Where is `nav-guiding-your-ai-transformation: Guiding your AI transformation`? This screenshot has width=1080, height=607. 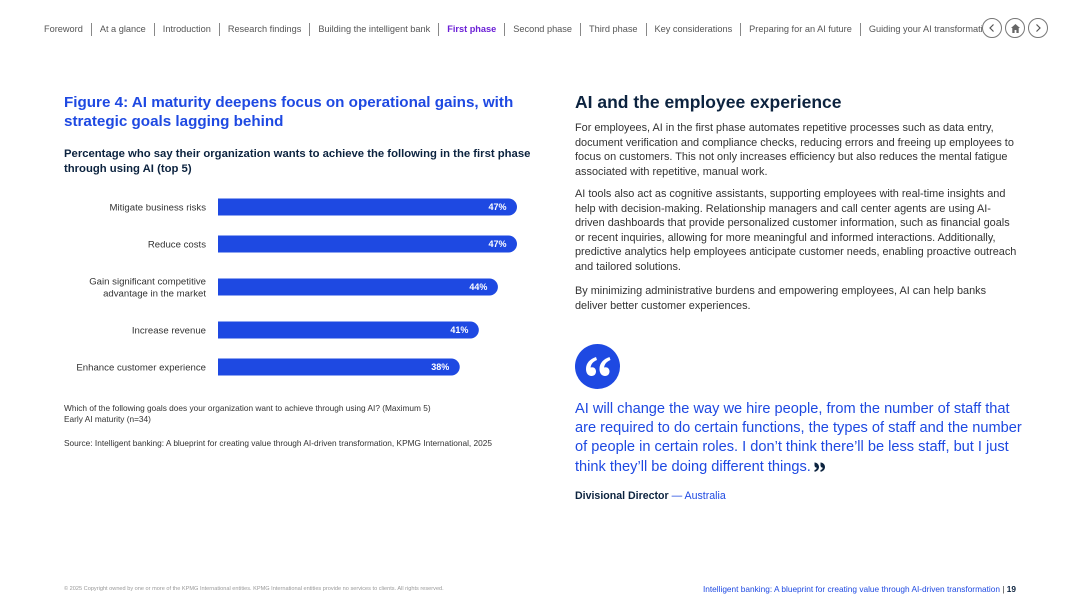
nav-guiding-your-ai-transformation: Guiding your AI transformation is located at coordinates (930, 29).